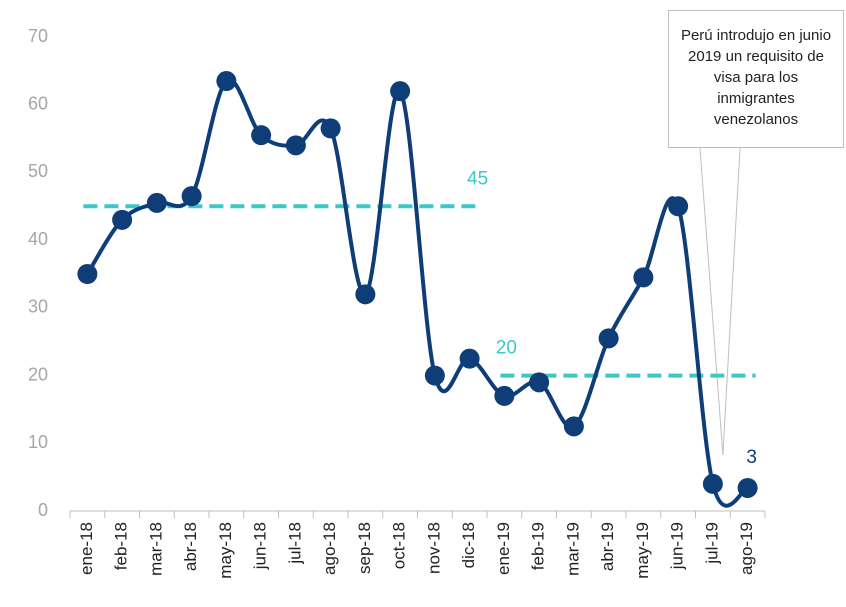  Describe the element at coordinates (503, 548) in the screenshot. I see `x-tick-label: ene-19` at that location.